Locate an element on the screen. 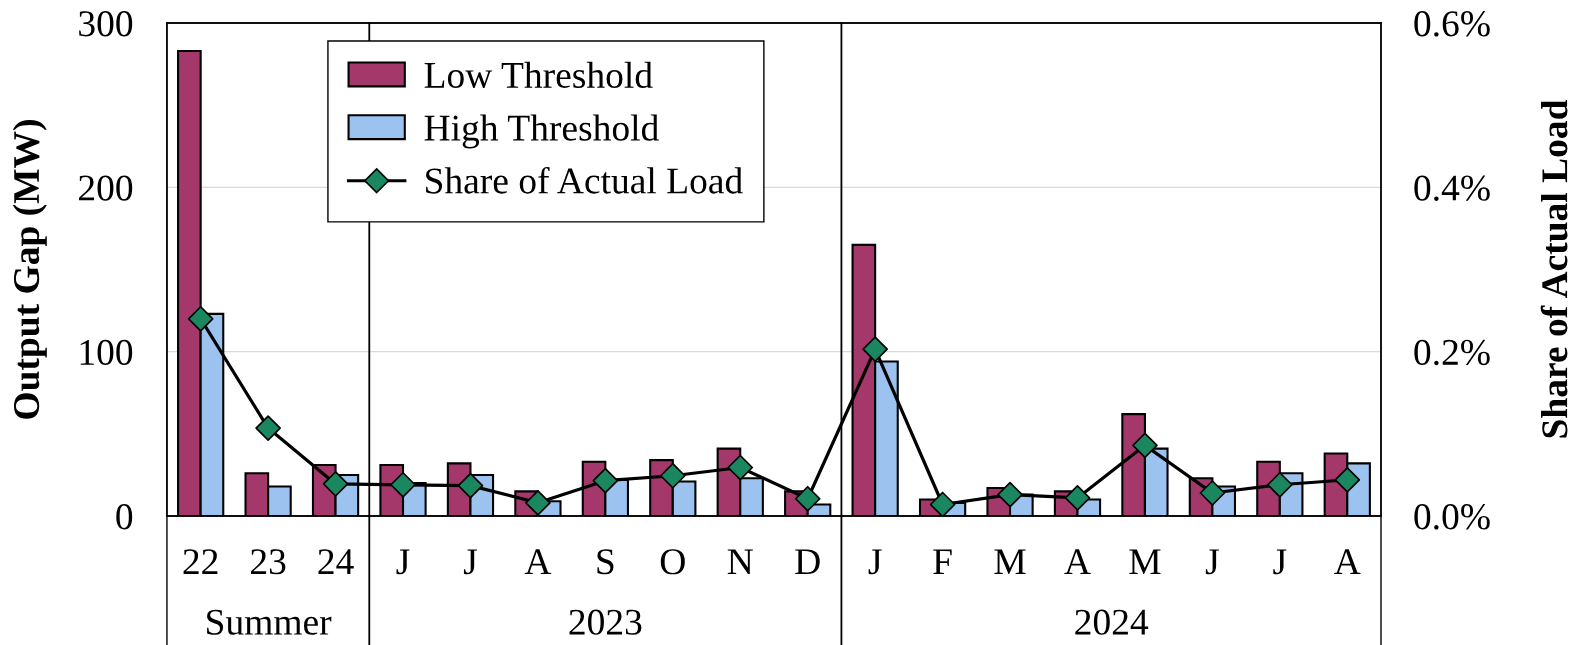 This screenshot has height=645, width=1572. x-tick-label: 24 is located at coordinates (336, 561).